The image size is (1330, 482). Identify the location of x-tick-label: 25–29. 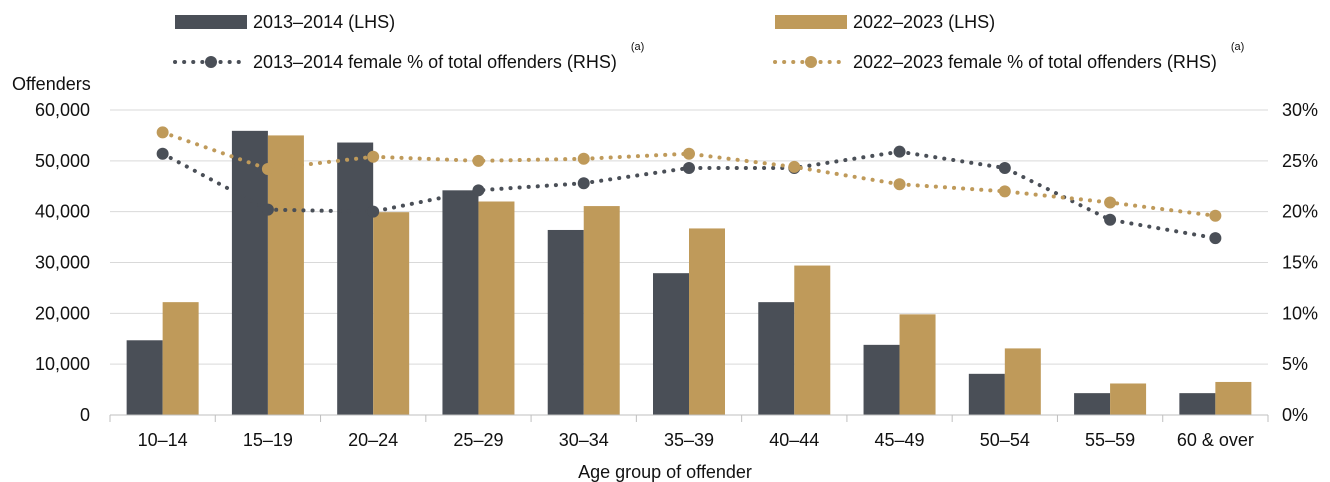
(478, 440).